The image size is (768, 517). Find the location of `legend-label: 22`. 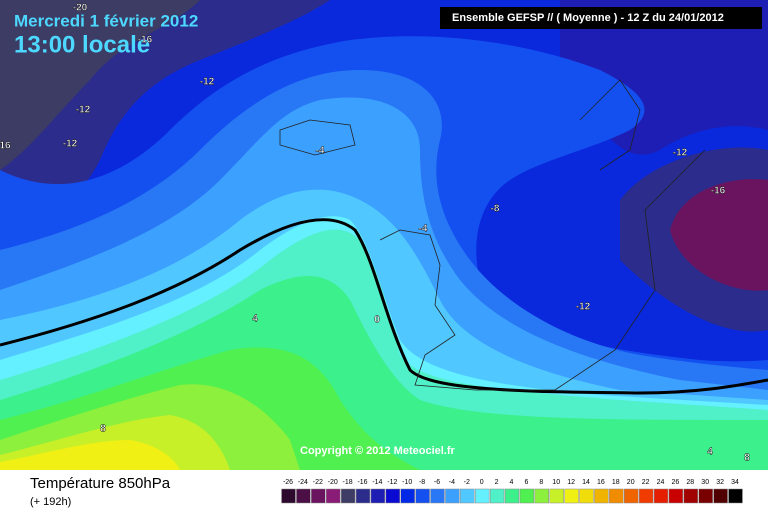

legend-label: 22 is located at coordinates (646, 482).